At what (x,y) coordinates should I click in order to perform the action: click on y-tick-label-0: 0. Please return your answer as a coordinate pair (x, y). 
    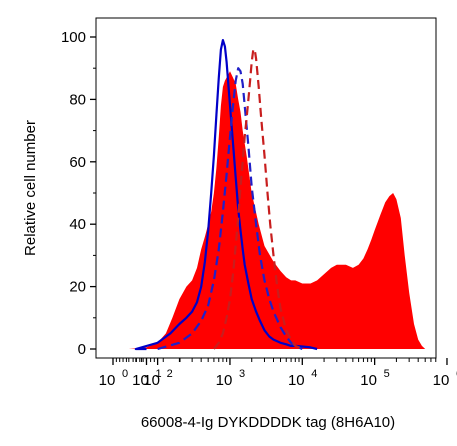
    Looking at the image, I should click on (82, 349).